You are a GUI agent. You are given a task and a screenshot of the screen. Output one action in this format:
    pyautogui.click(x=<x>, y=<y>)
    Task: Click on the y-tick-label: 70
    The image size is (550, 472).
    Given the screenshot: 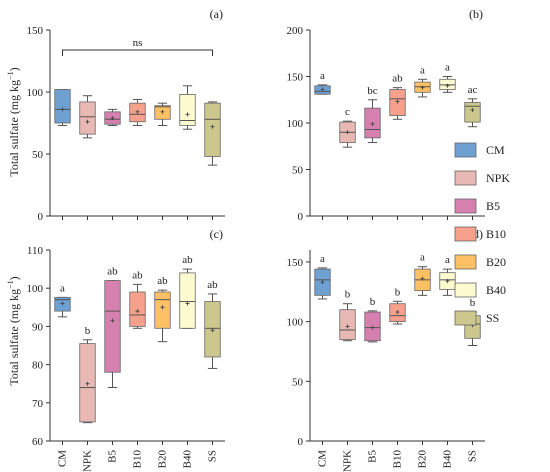 What is the action you would take?
    pyautogui.click(x=38, y=404)
    